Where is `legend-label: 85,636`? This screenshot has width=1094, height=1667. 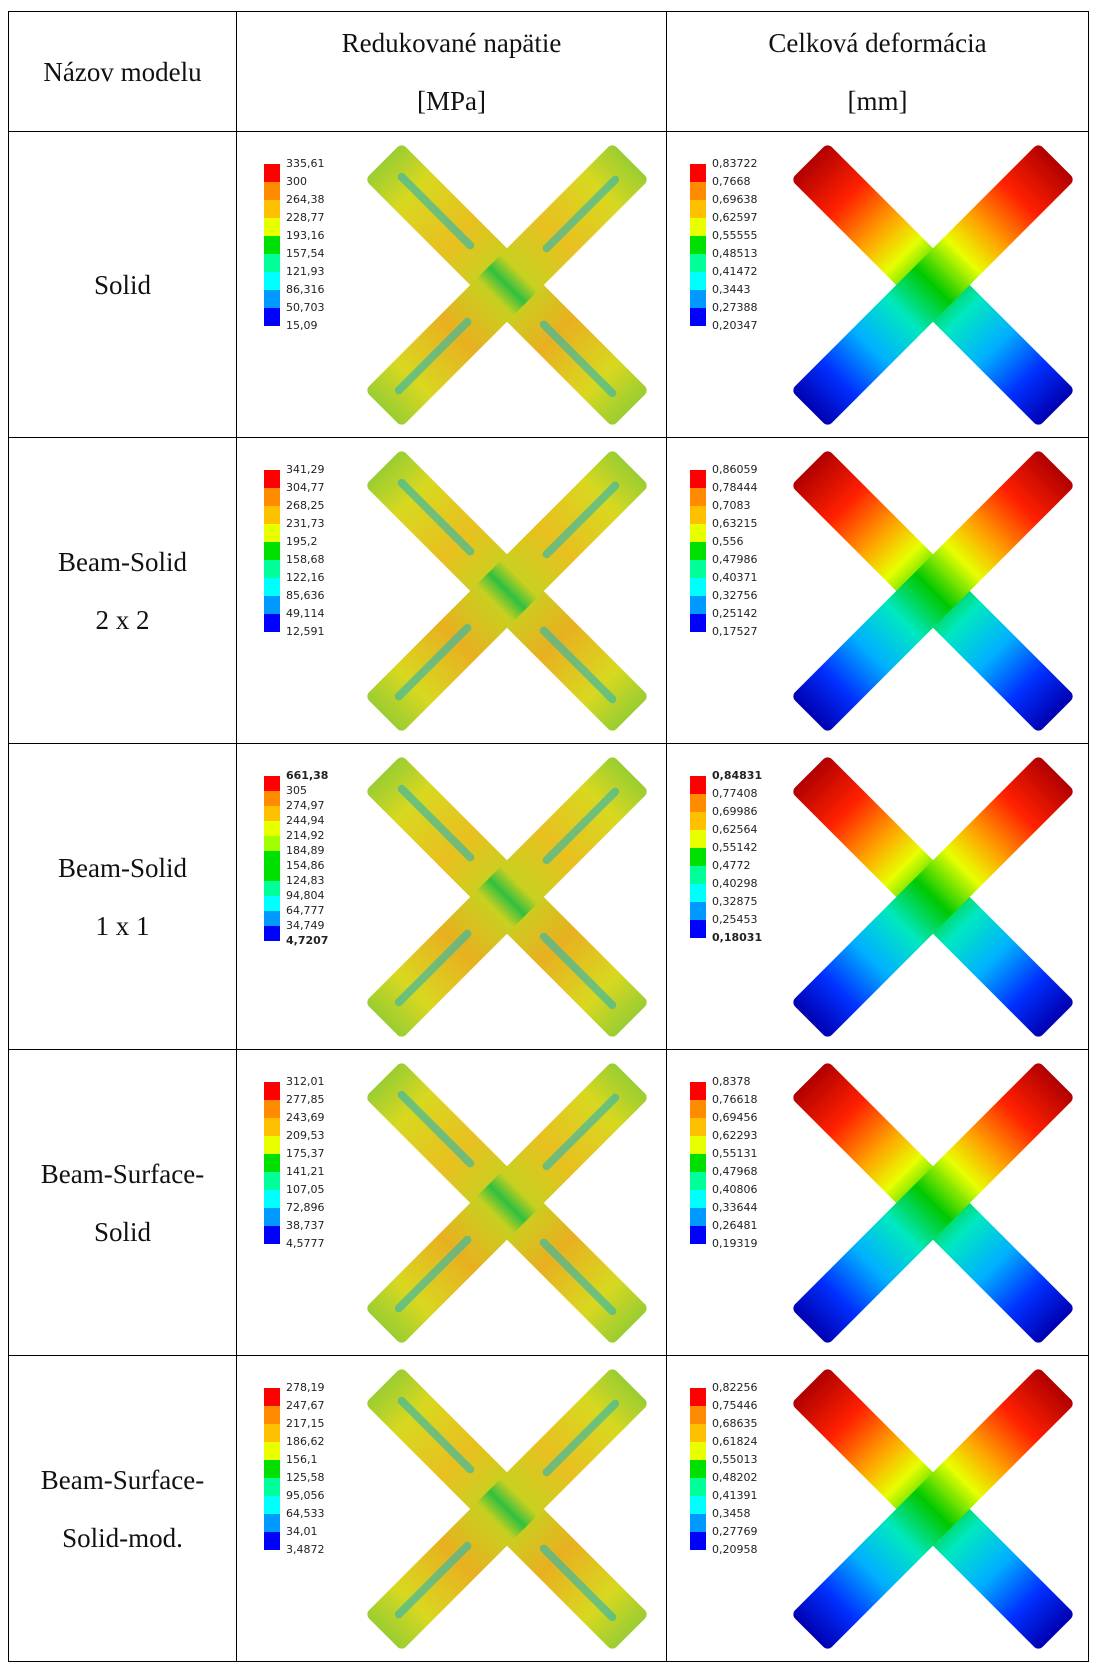
legend-label: 85,636 is located at coordinates (305, 595).